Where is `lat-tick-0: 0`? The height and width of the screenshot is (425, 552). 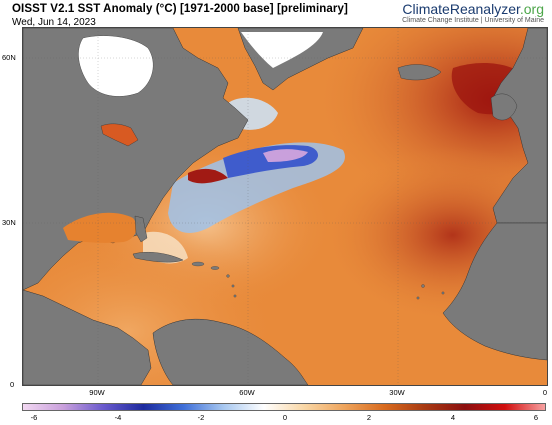
lat-tick-0: 0 is located at coordinates (12, 384).